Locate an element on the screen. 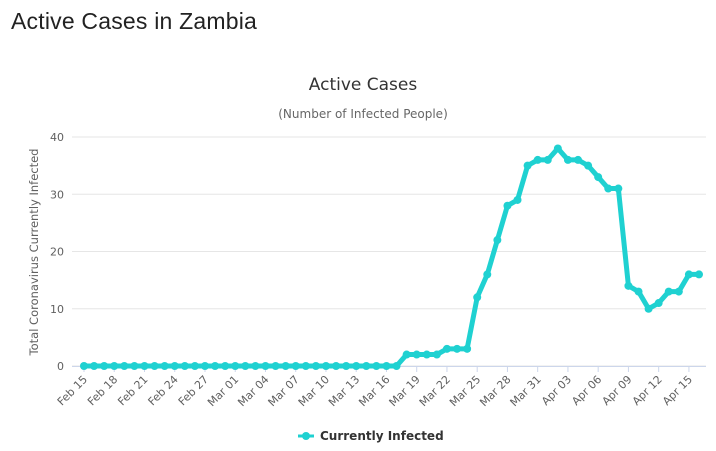  x-tick-label: Mar 01 is located at coordinates (223, 391).